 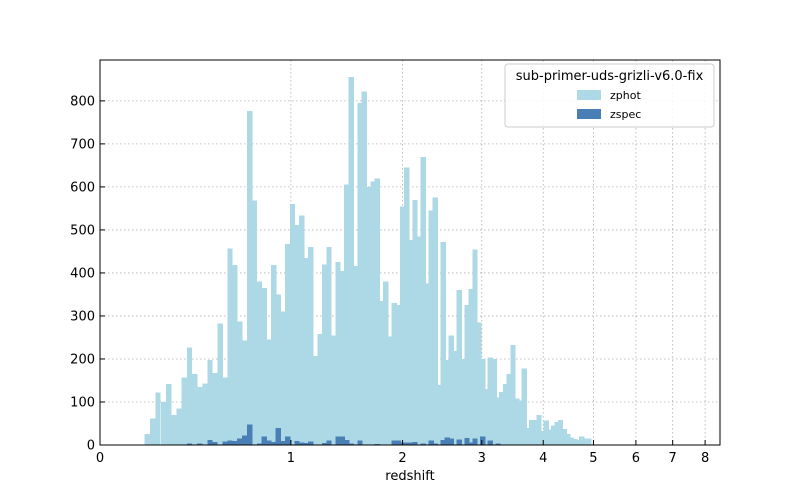 I want to click on legend-swatch-zphot, so click(x=589, y=95).